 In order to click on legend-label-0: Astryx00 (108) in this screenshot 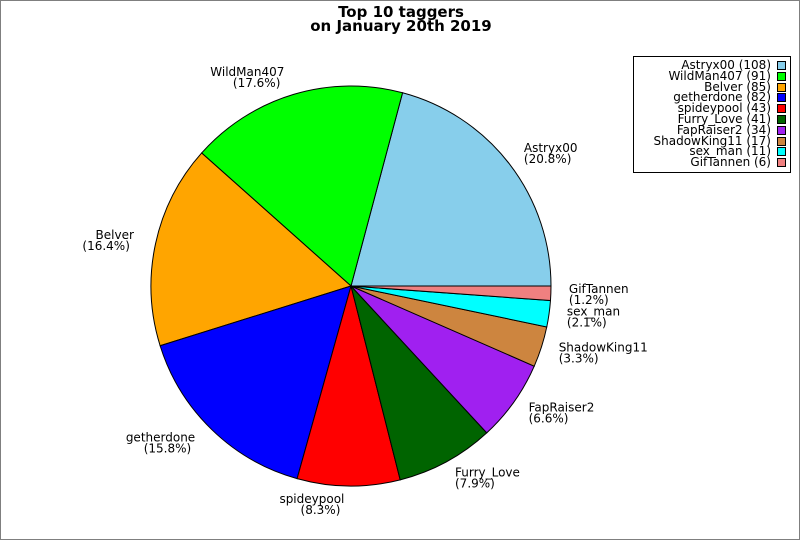, I will do `click(726, 65)`.